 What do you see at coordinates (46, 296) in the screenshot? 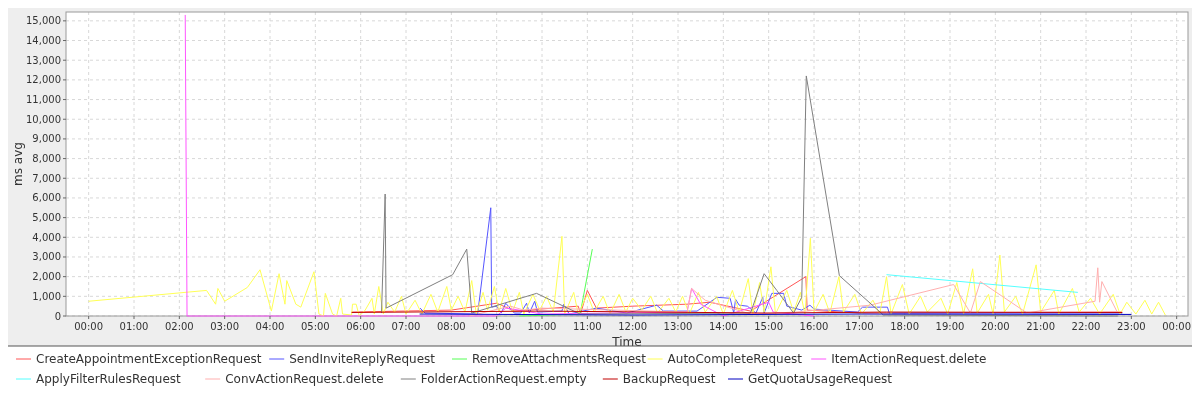
I see `y-tick-label: 1,000` at bounding box center [46, 296].